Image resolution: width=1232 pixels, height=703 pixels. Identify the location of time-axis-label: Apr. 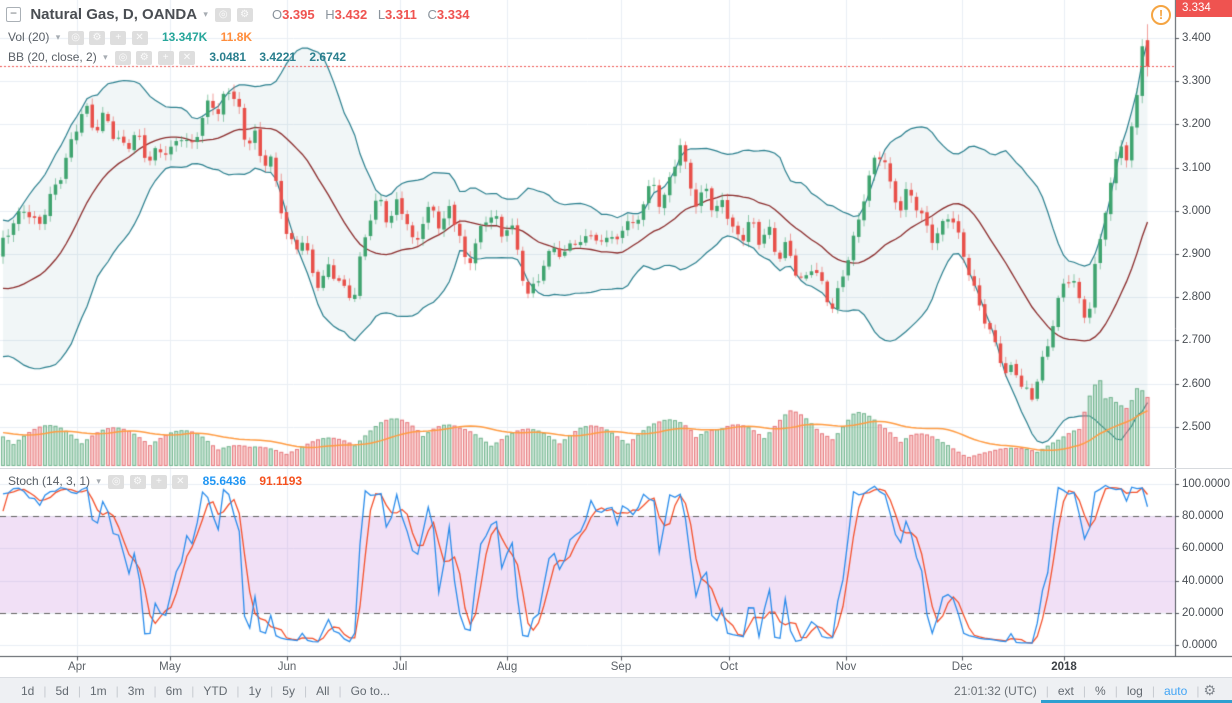
(77, 667).